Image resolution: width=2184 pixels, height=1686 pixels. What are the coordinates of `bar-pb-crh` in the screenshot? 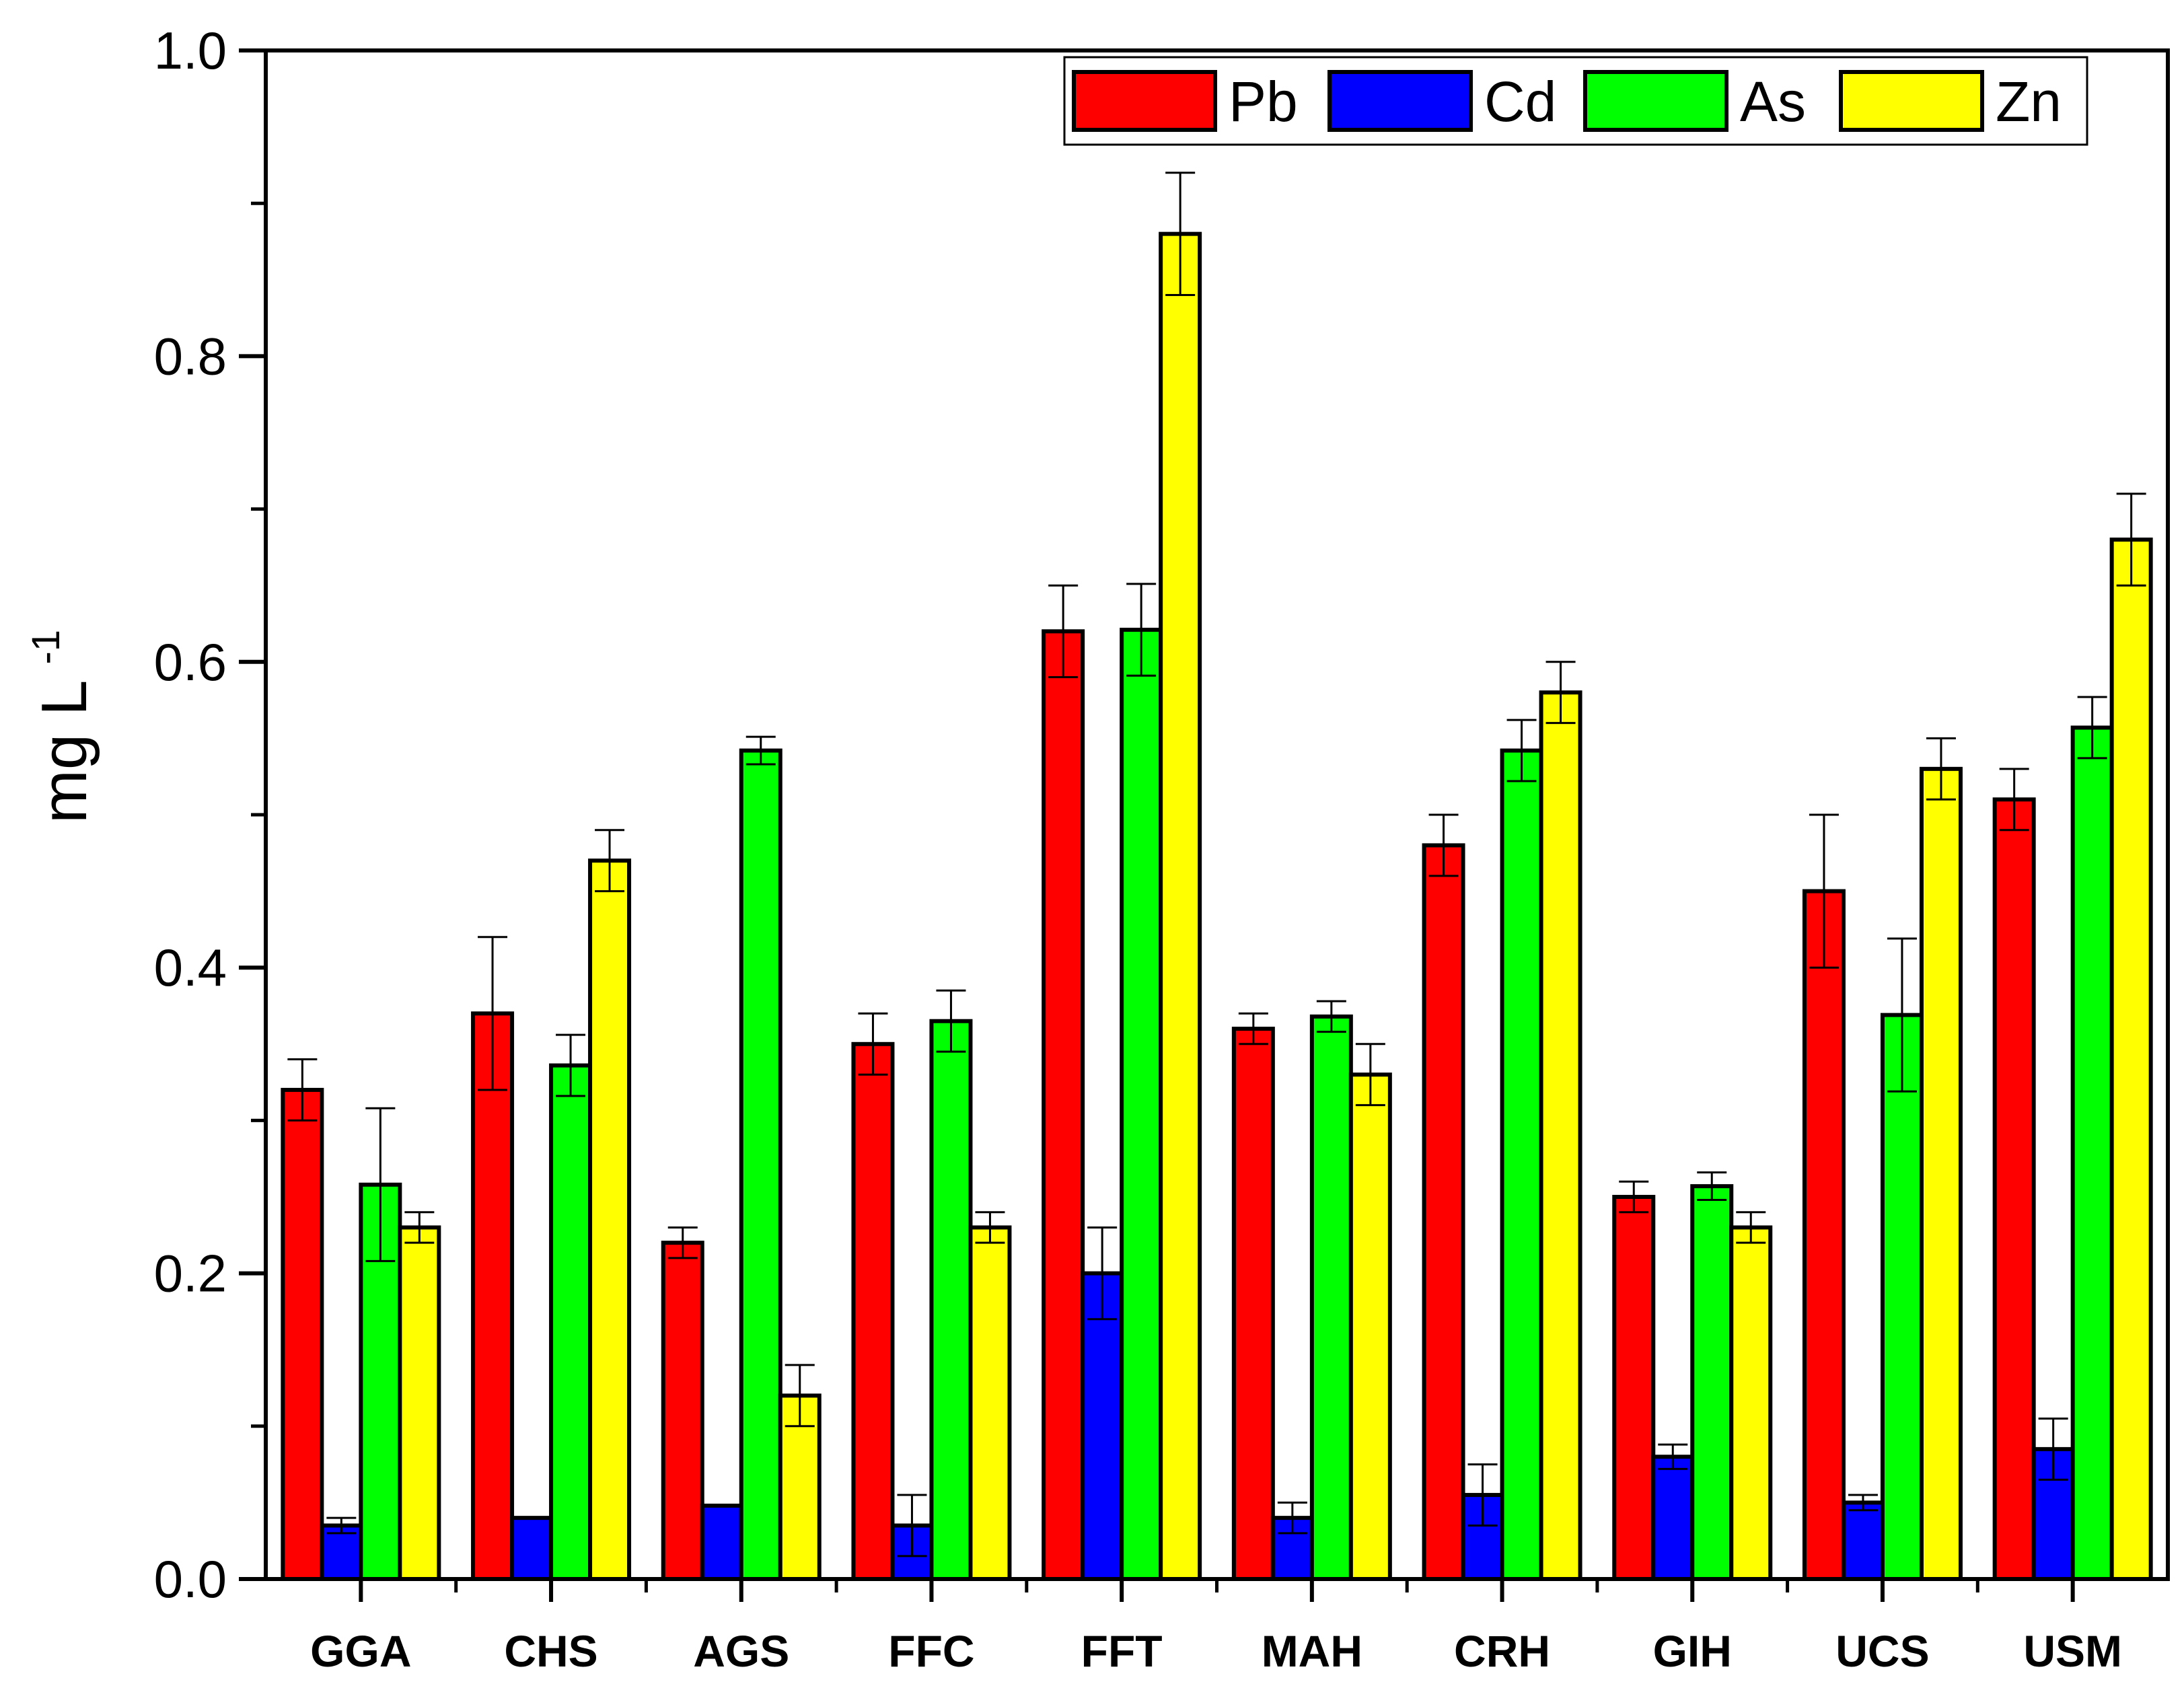 It's located at (1443, 1212).